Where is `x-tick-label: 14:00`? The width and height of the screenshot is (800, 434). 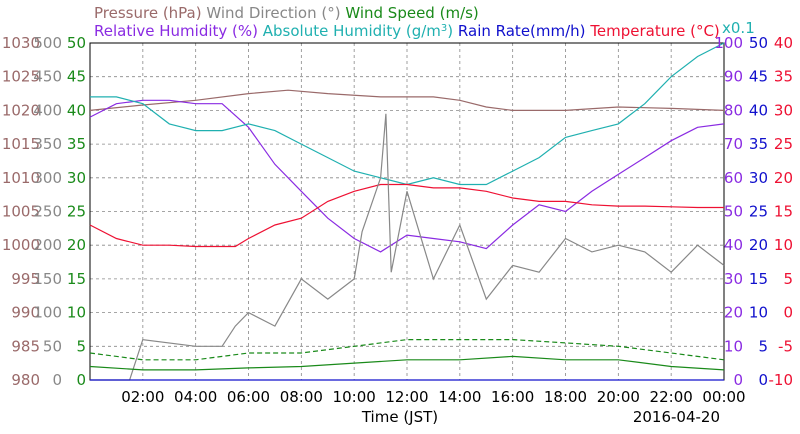
x-tick-label: 14:00 is located at coordinates (459, 397).